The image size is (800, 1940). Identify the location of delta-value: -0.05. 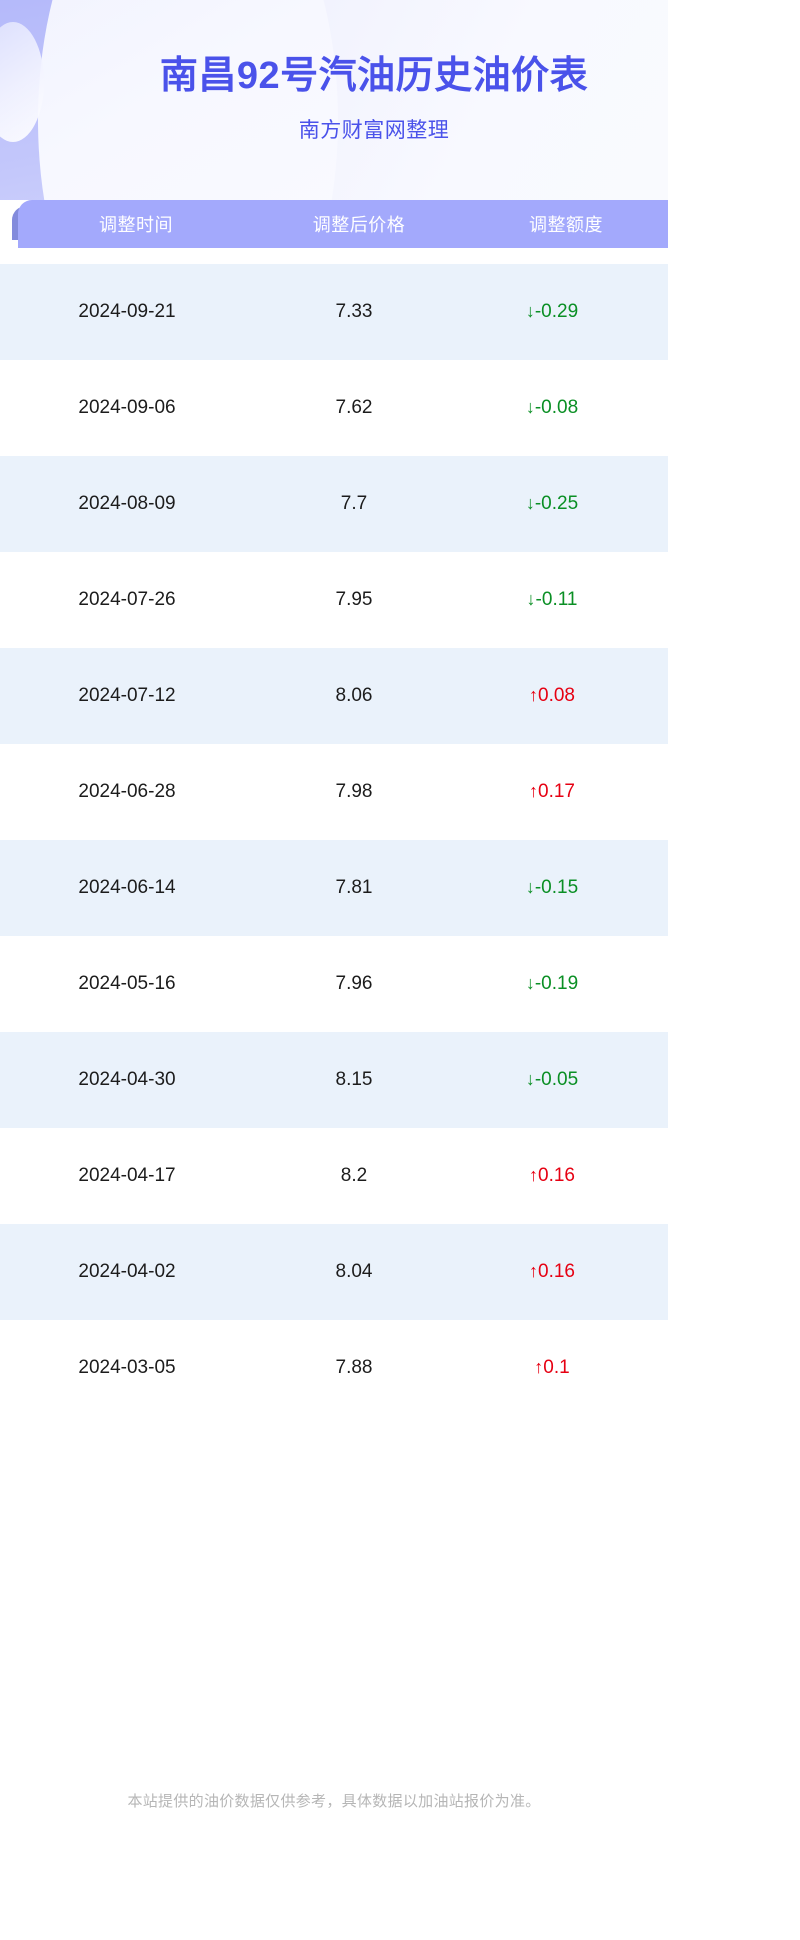
(556, 1079).